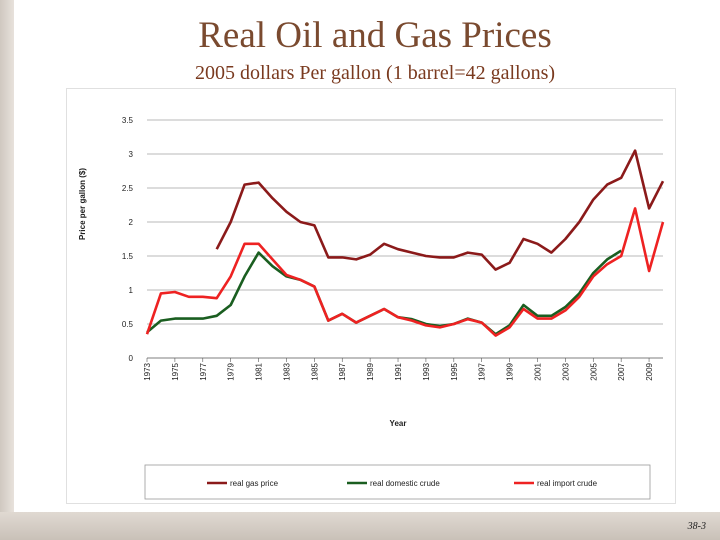 This screenshot has width=720, height=540. Describe the element at coordinates (131, 154) in the screenshot. I see `y-tick-label: 3` at that location.